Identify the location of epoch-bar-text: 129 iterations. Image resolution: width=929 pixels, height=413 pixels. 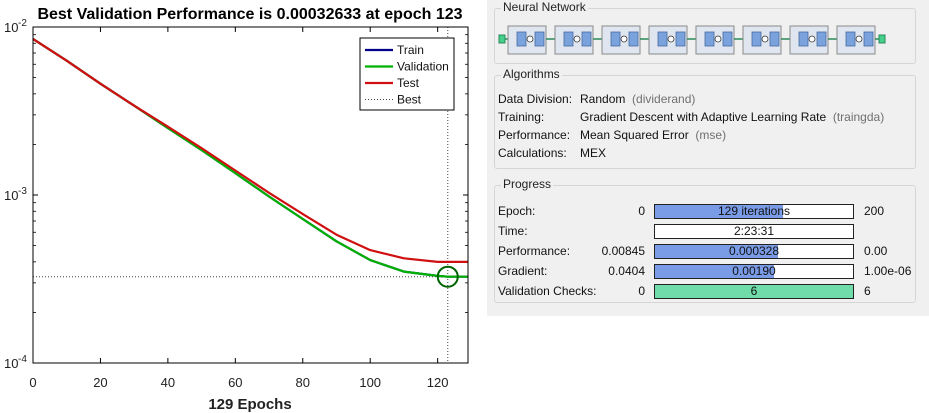
(754, 211).